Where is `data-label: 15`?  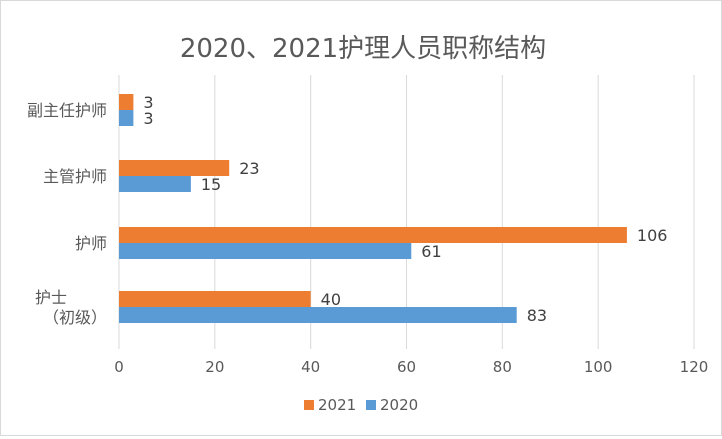
data-label: 15 is located at coordinates (211, 184).